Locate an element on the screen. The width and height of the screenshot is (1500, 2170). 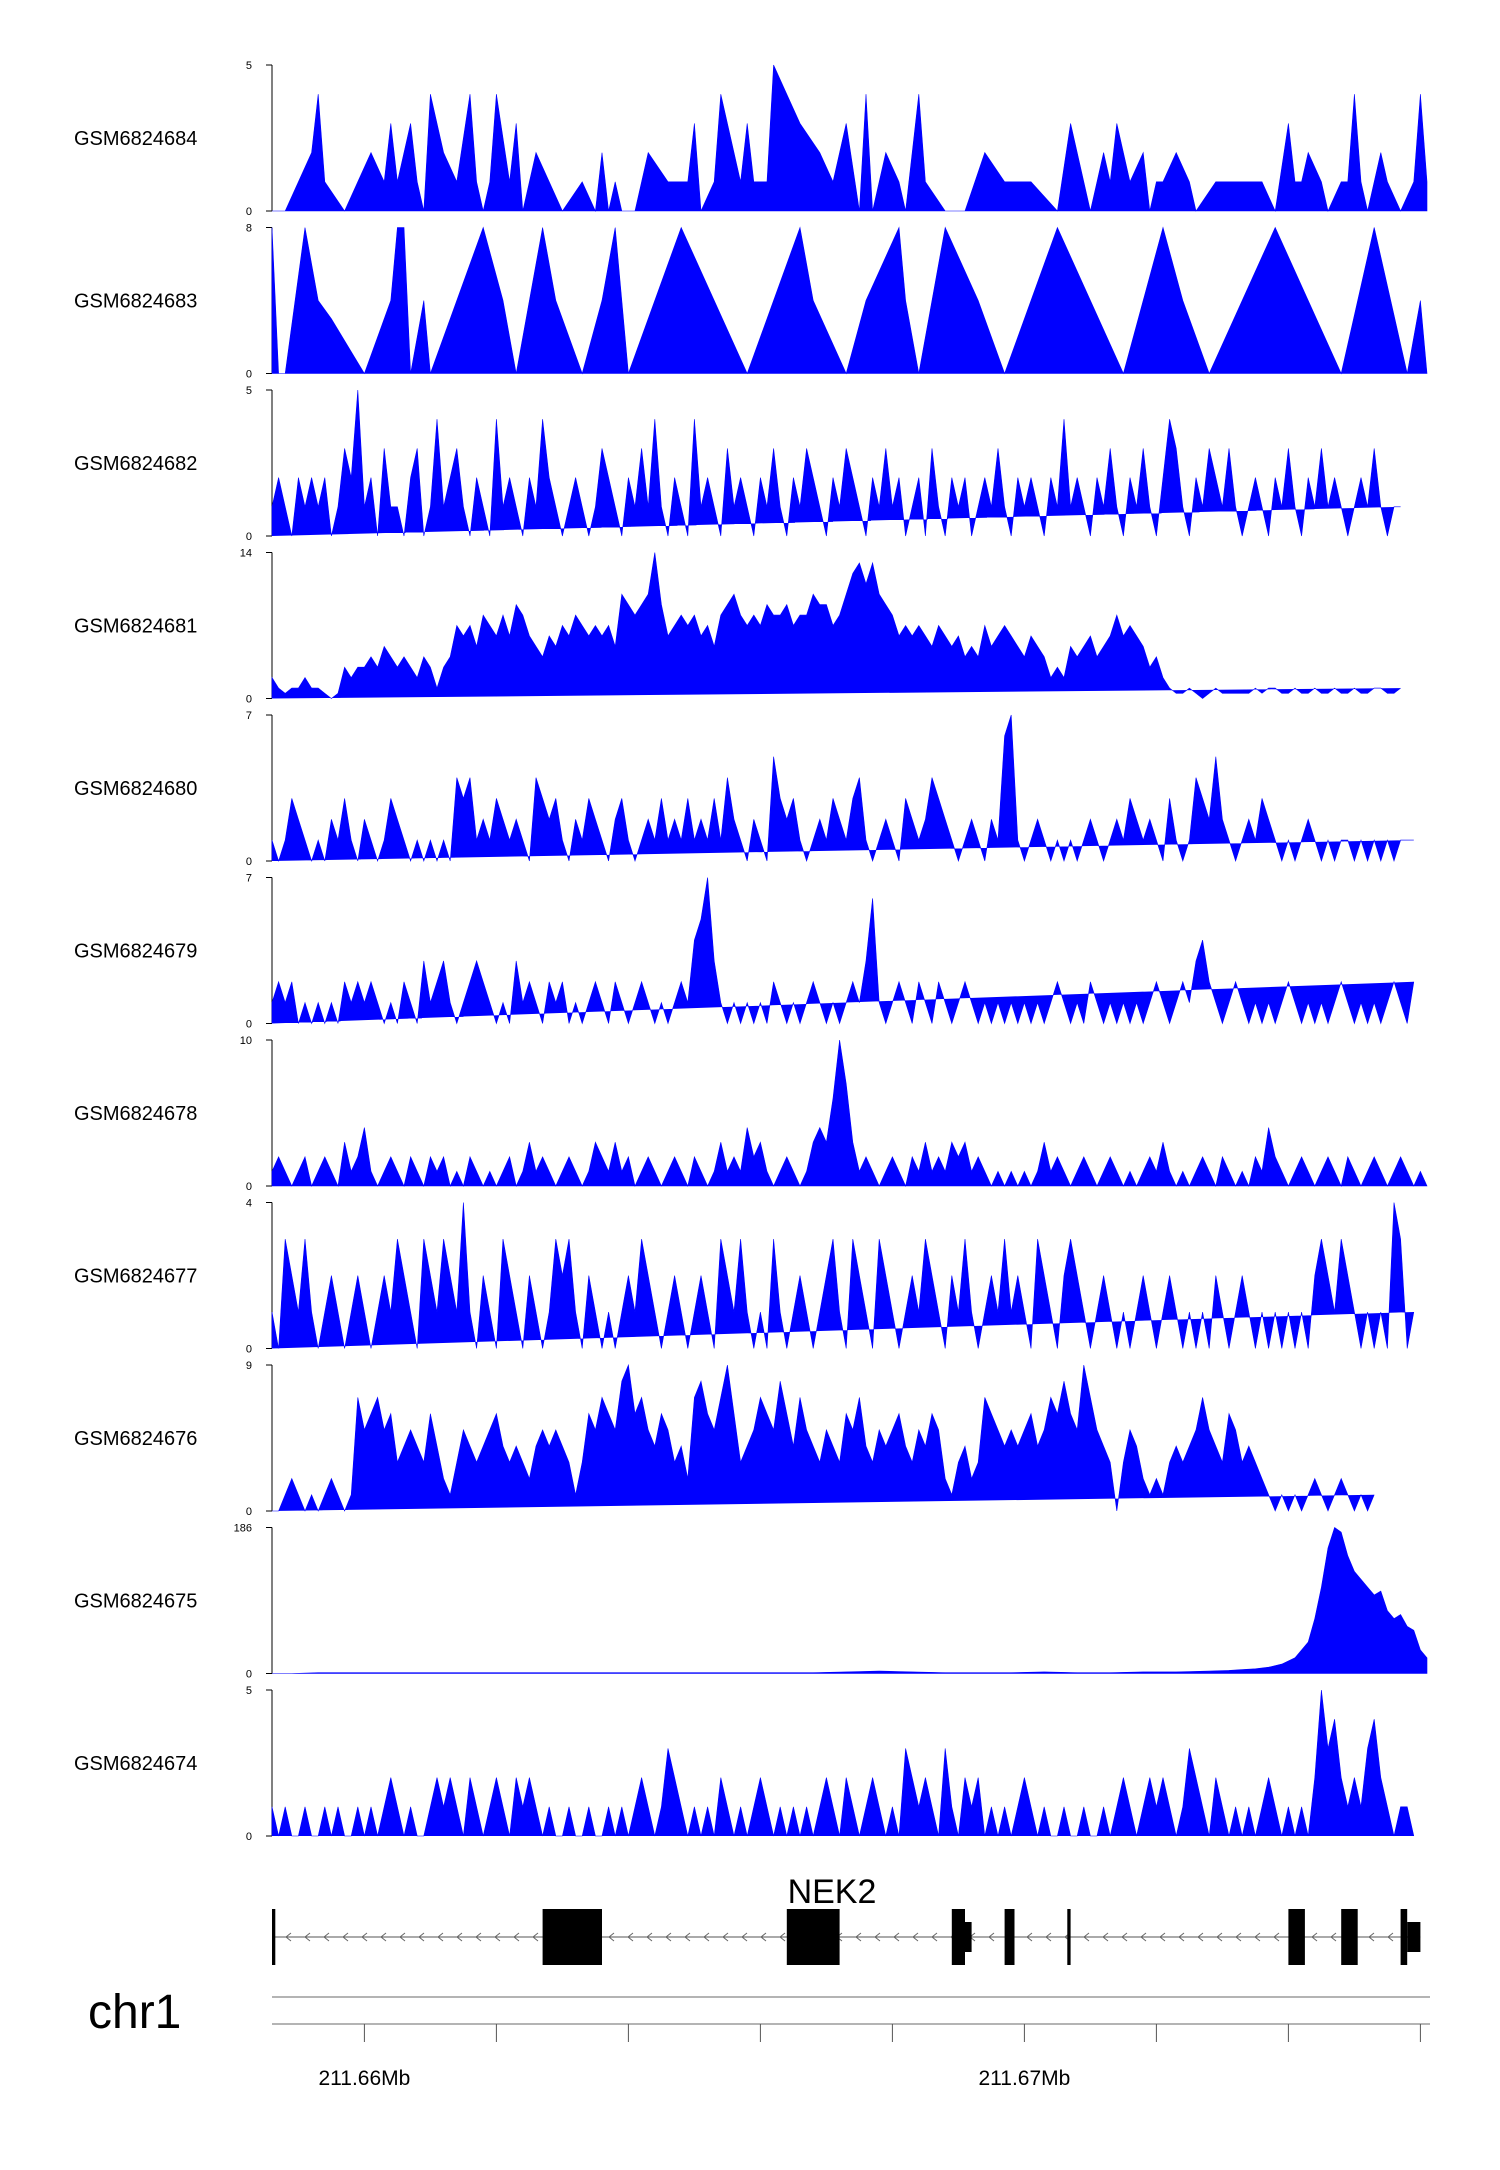
coverage-track: GSM6824676 9 0 is located at coordinates (724, 1439).